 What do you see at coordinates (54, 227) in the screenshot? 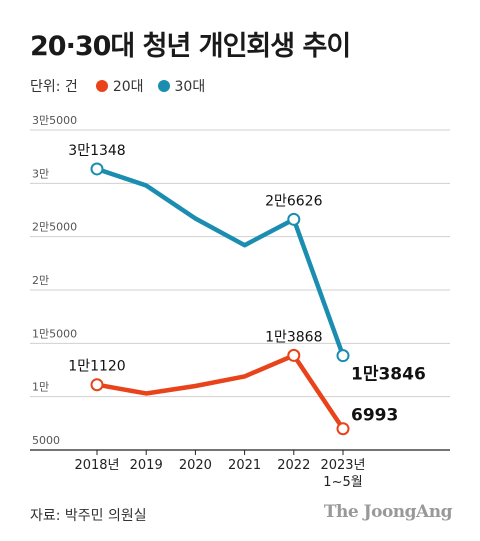
I see `y-tick-label: 2만5000` at bounding box center [54, 227].